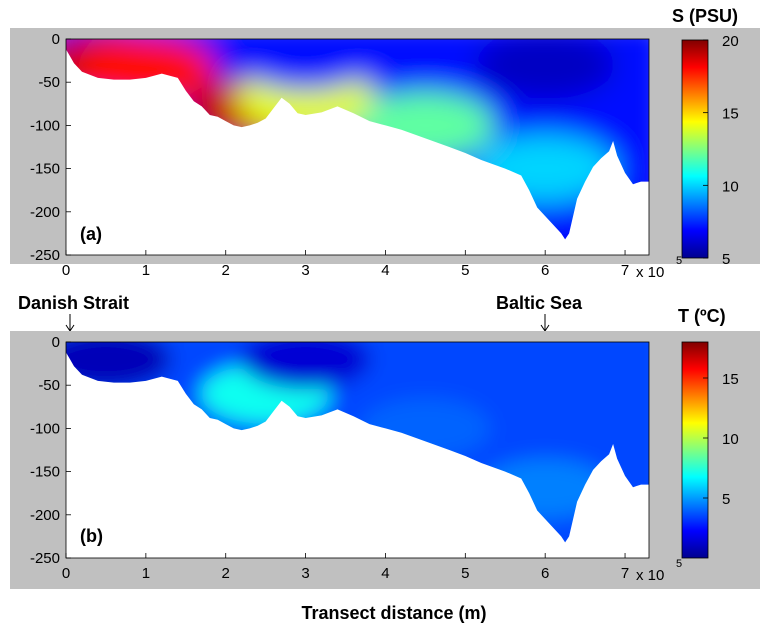 The height and width of the screenshot is (633, 772). What do you see at coordinates (650, 272) in the screenshot?
I see `panel-a-x-multiplier: x 10` at bounding box center [650, 272].